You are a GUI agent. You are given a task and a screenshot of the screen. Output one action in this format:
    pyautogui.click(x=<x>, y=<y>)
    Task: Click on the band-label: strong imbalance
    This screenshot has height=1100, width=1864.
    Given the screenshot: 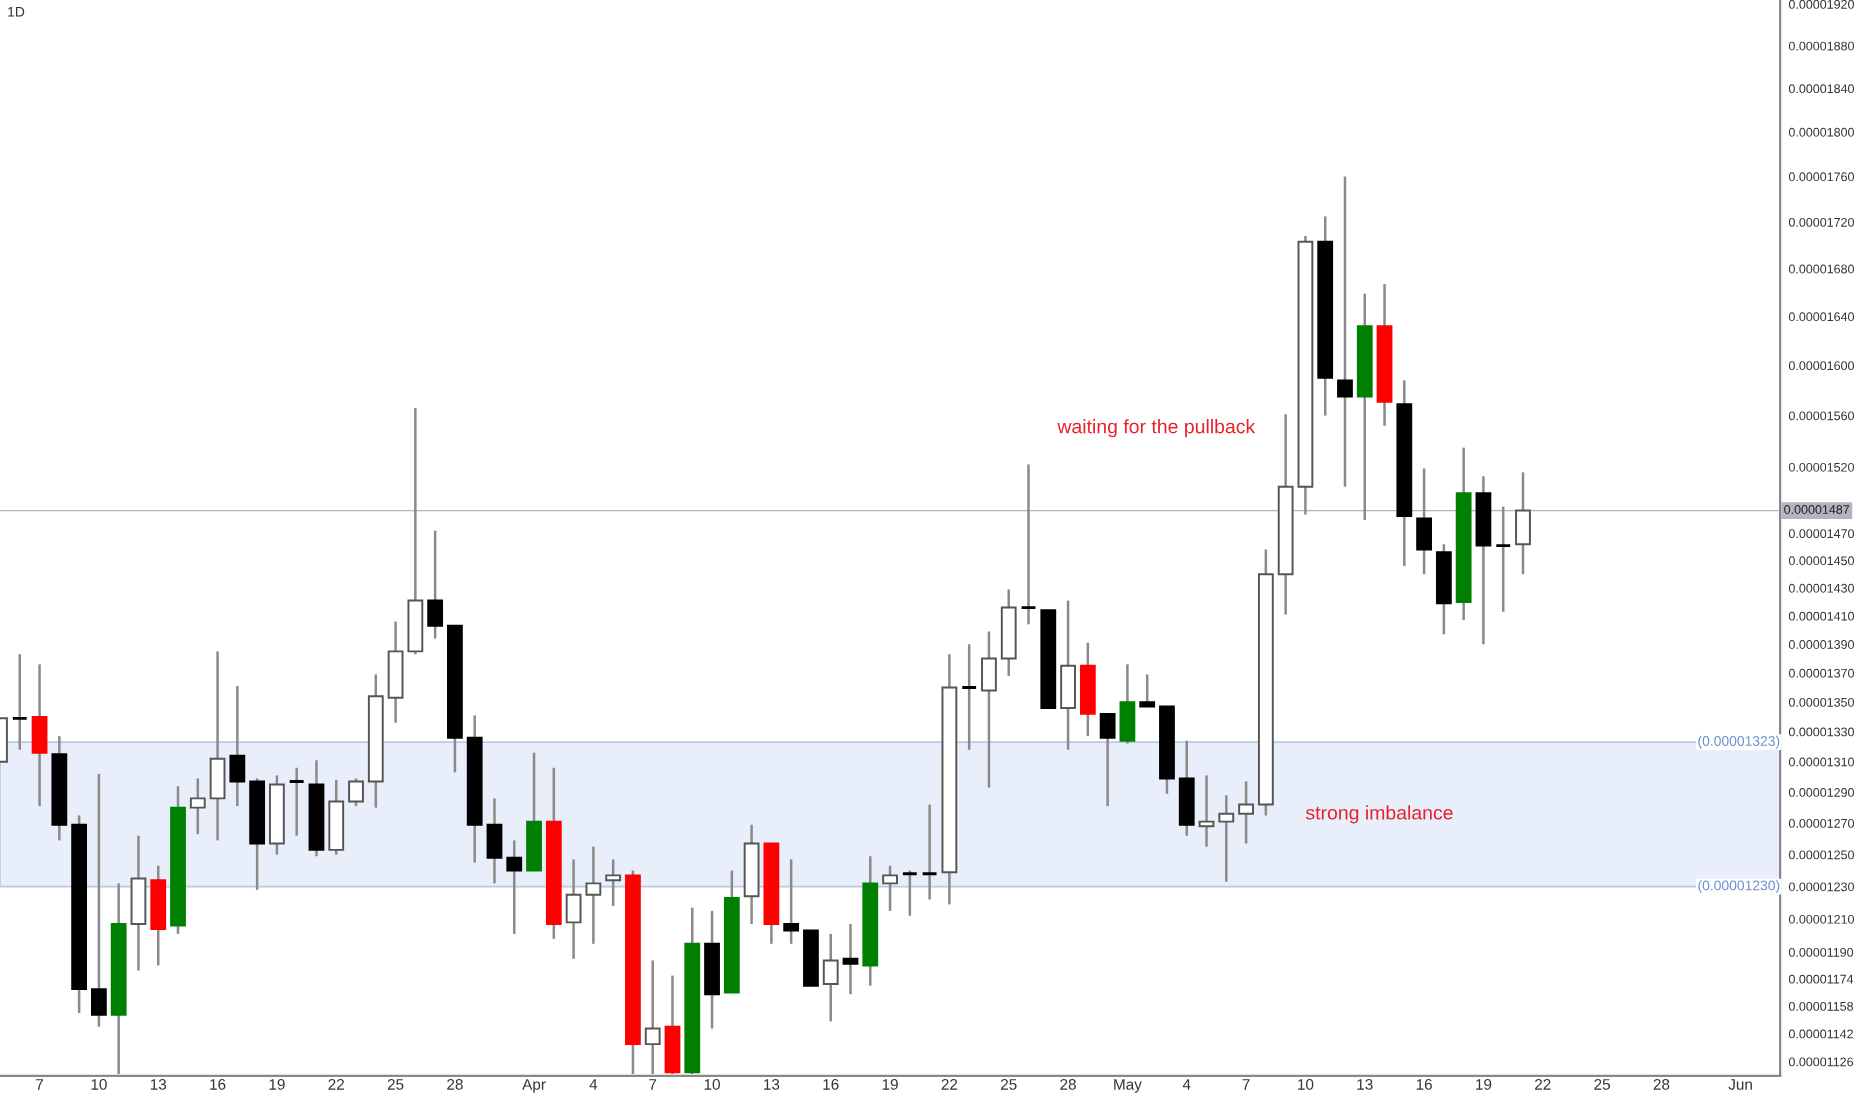 What is the action you would take?
    pyautogui.click(x=1379, y=814)
    